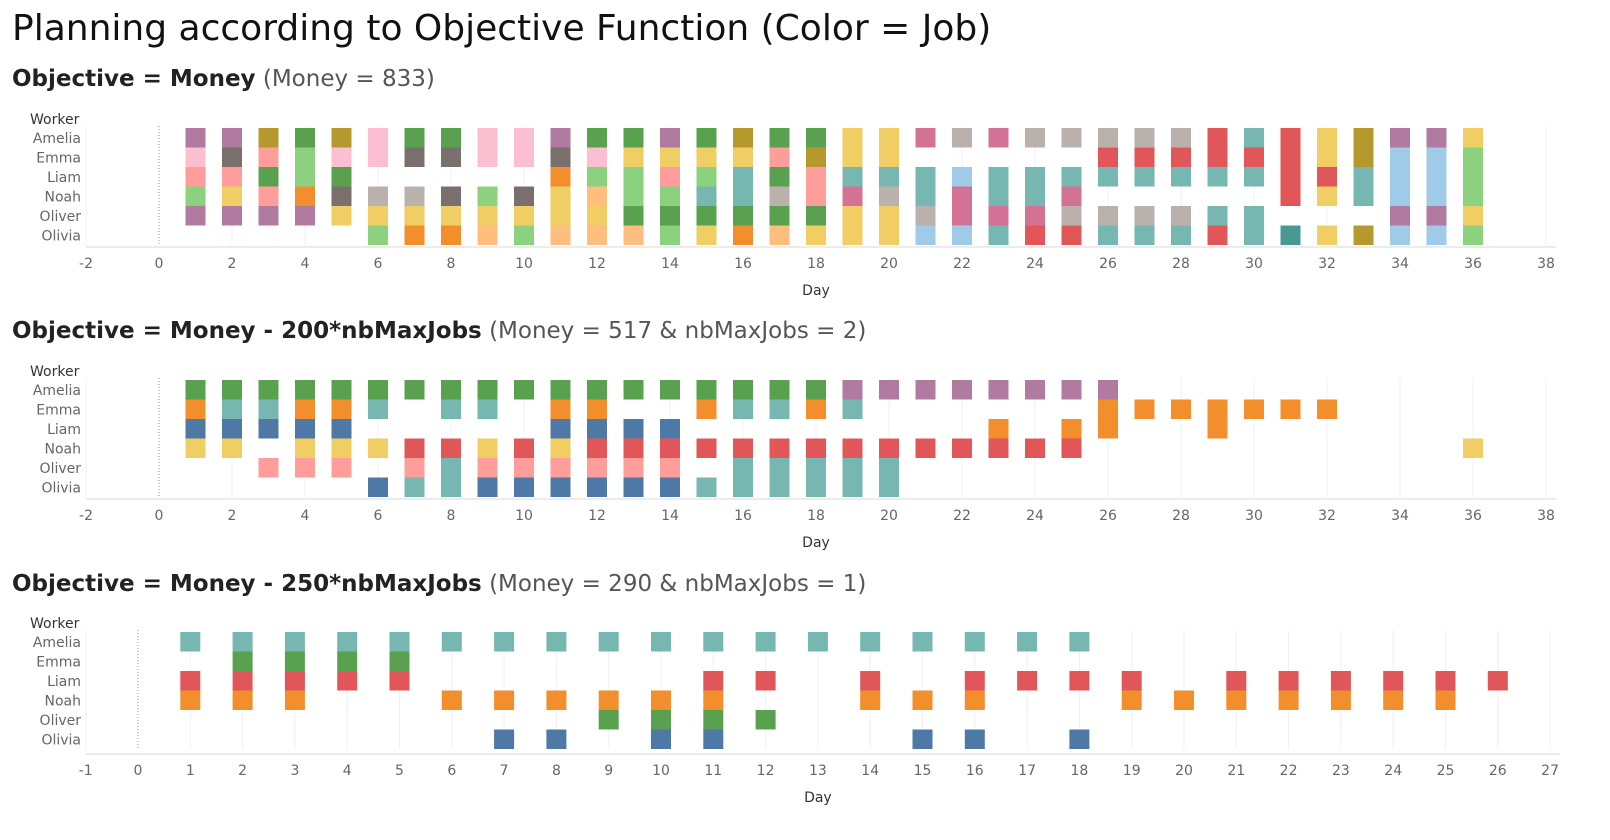 Image resolution: width=1610 pixels, height=840 pixels. I want to click on x-tick-label: 0, so click(159, 264).